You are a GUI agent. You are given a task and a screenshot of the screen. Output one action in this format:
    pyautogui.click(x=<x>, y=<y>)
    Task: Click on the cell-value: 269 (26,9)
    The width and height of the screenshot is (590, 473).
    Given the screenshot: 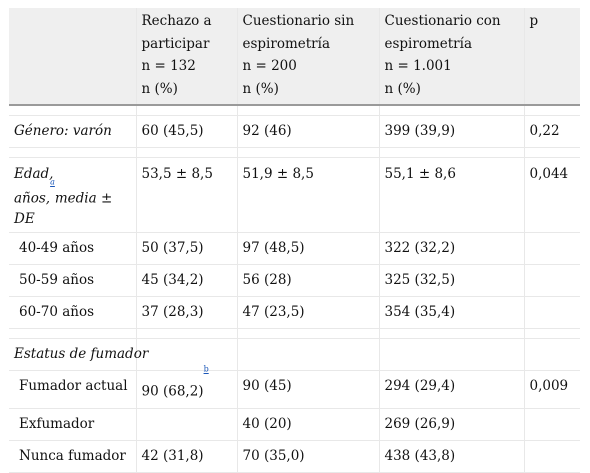 What is the action you would take?
    pyautogui.click(x=451, y=424)
    